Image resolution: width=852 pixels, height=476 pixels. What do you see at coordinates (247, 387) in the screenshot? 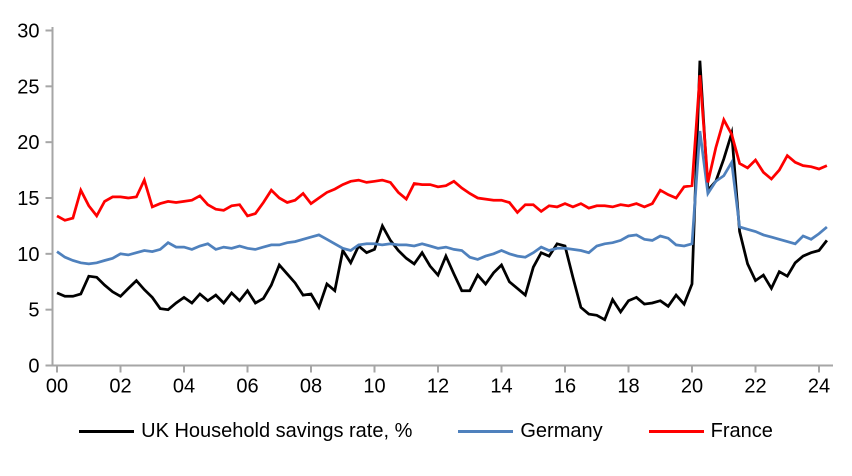
I see `x-tick-label: 06` at bounding box center [247, 387].